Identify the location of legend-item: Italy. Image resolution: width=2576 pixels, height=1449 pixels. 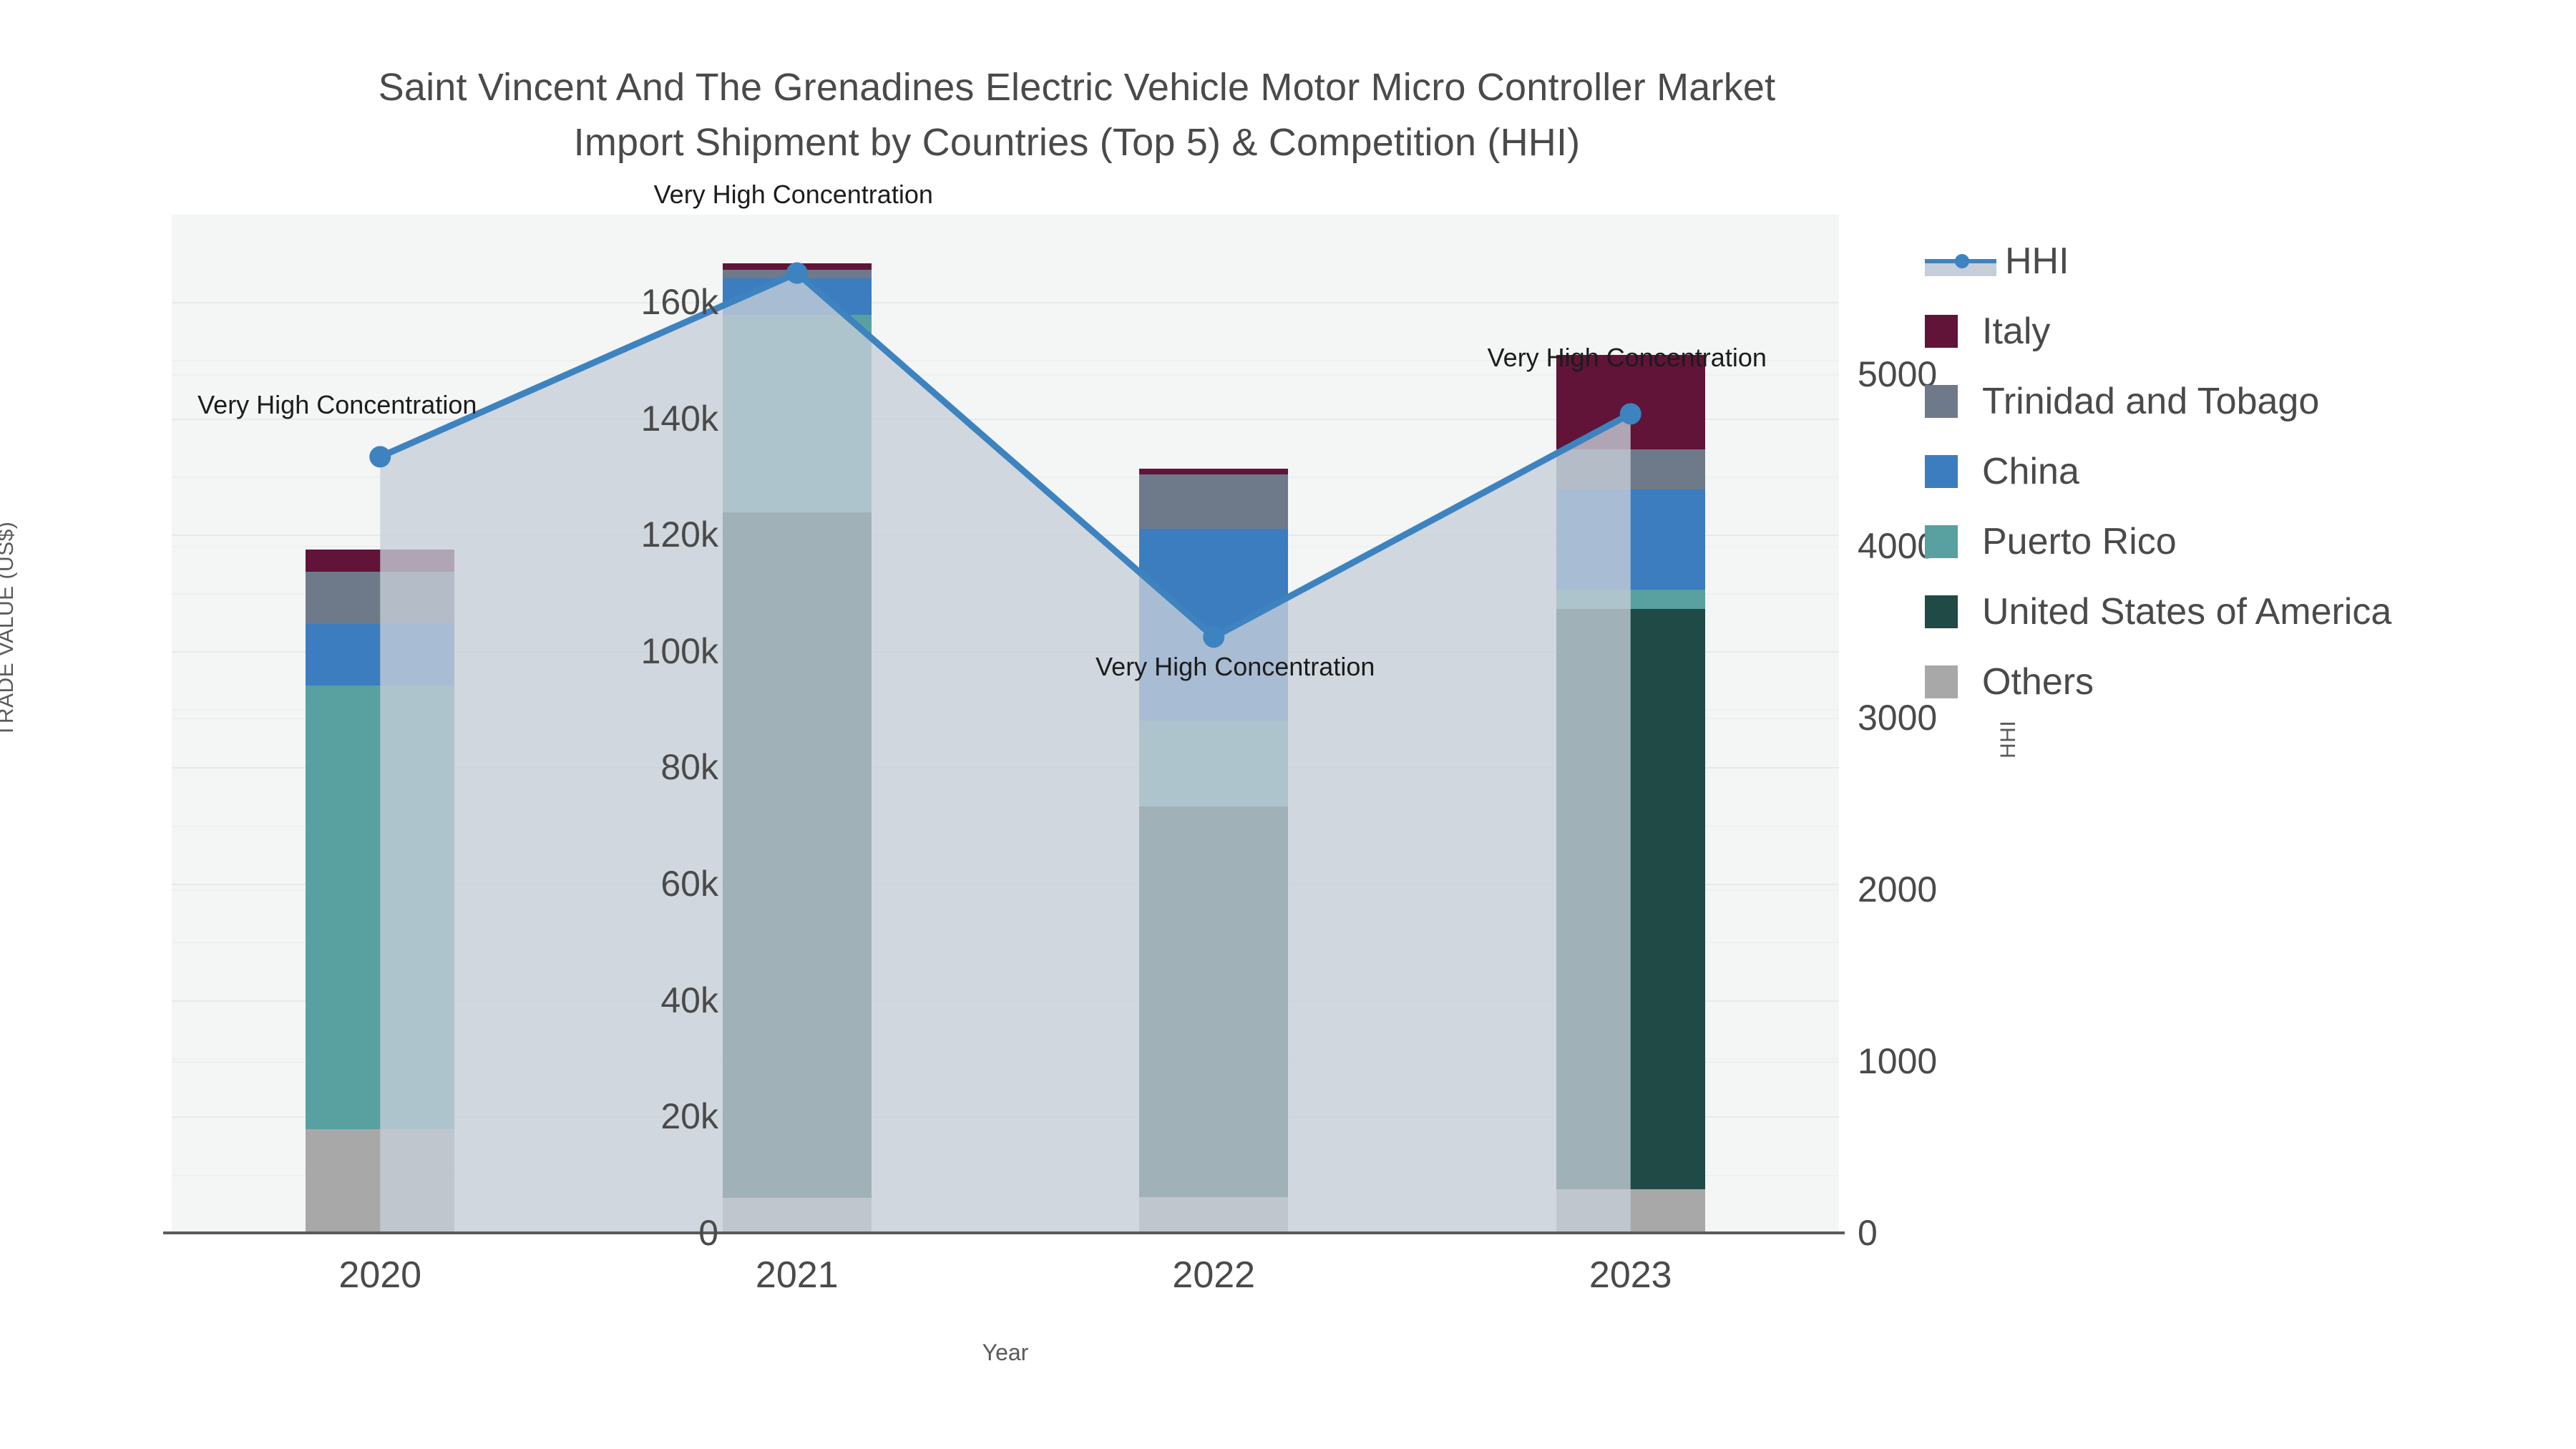
(2240, 331).